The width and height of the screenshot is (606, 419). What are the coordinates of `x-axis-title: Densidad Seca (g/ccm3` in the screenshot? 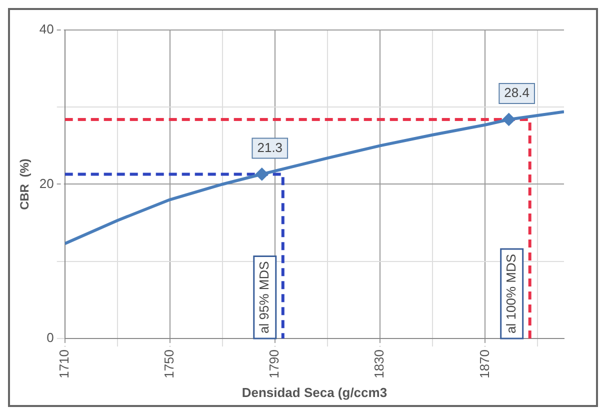 It's located at (315, 392).